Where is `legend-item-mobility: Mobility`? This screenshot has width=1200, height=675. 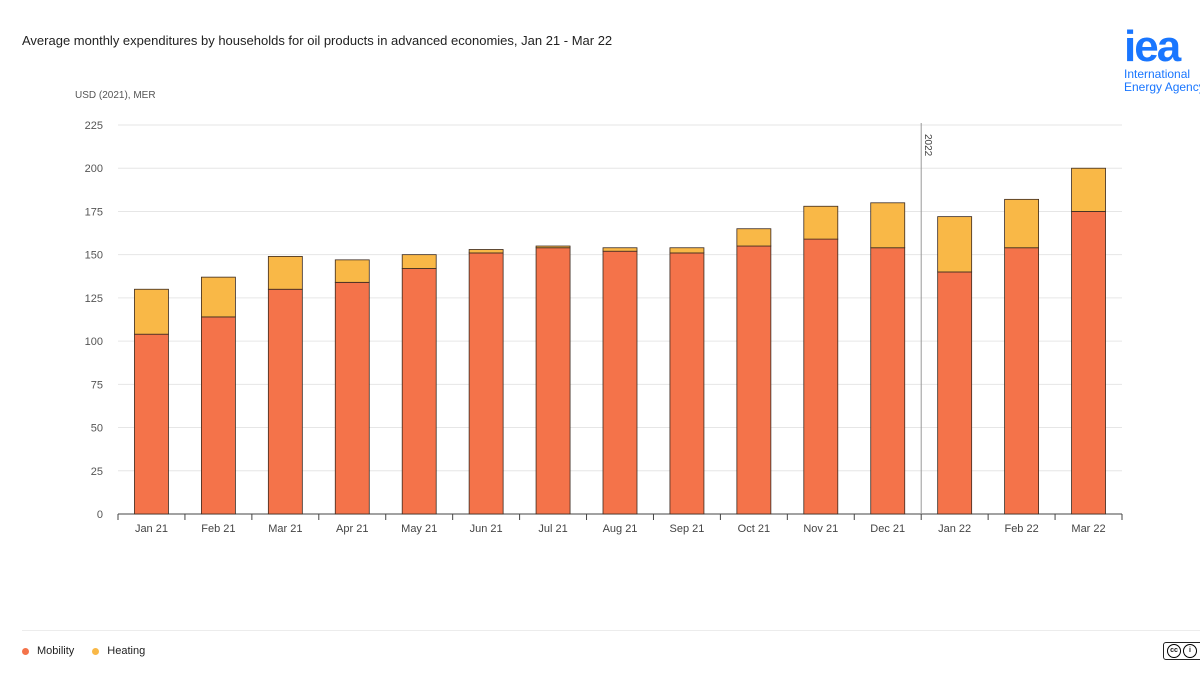
legend-item-mobility: Mobility is located at coordinates (48, 651).